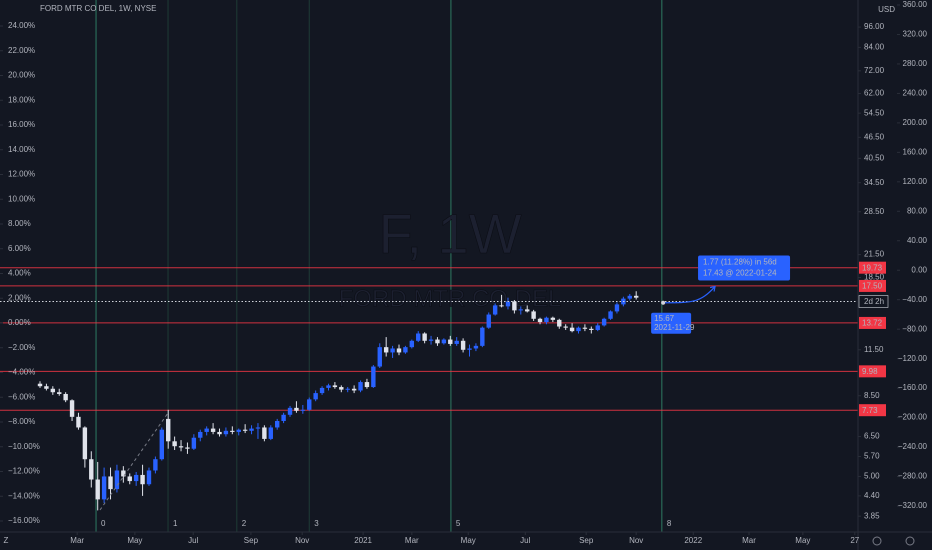 This screenshot has height=550, width=932. What do you see at coordinates (21, 396) in the screenshot?
I see `y2-tick-label: −6.00%` at bounding box center [21, 396].